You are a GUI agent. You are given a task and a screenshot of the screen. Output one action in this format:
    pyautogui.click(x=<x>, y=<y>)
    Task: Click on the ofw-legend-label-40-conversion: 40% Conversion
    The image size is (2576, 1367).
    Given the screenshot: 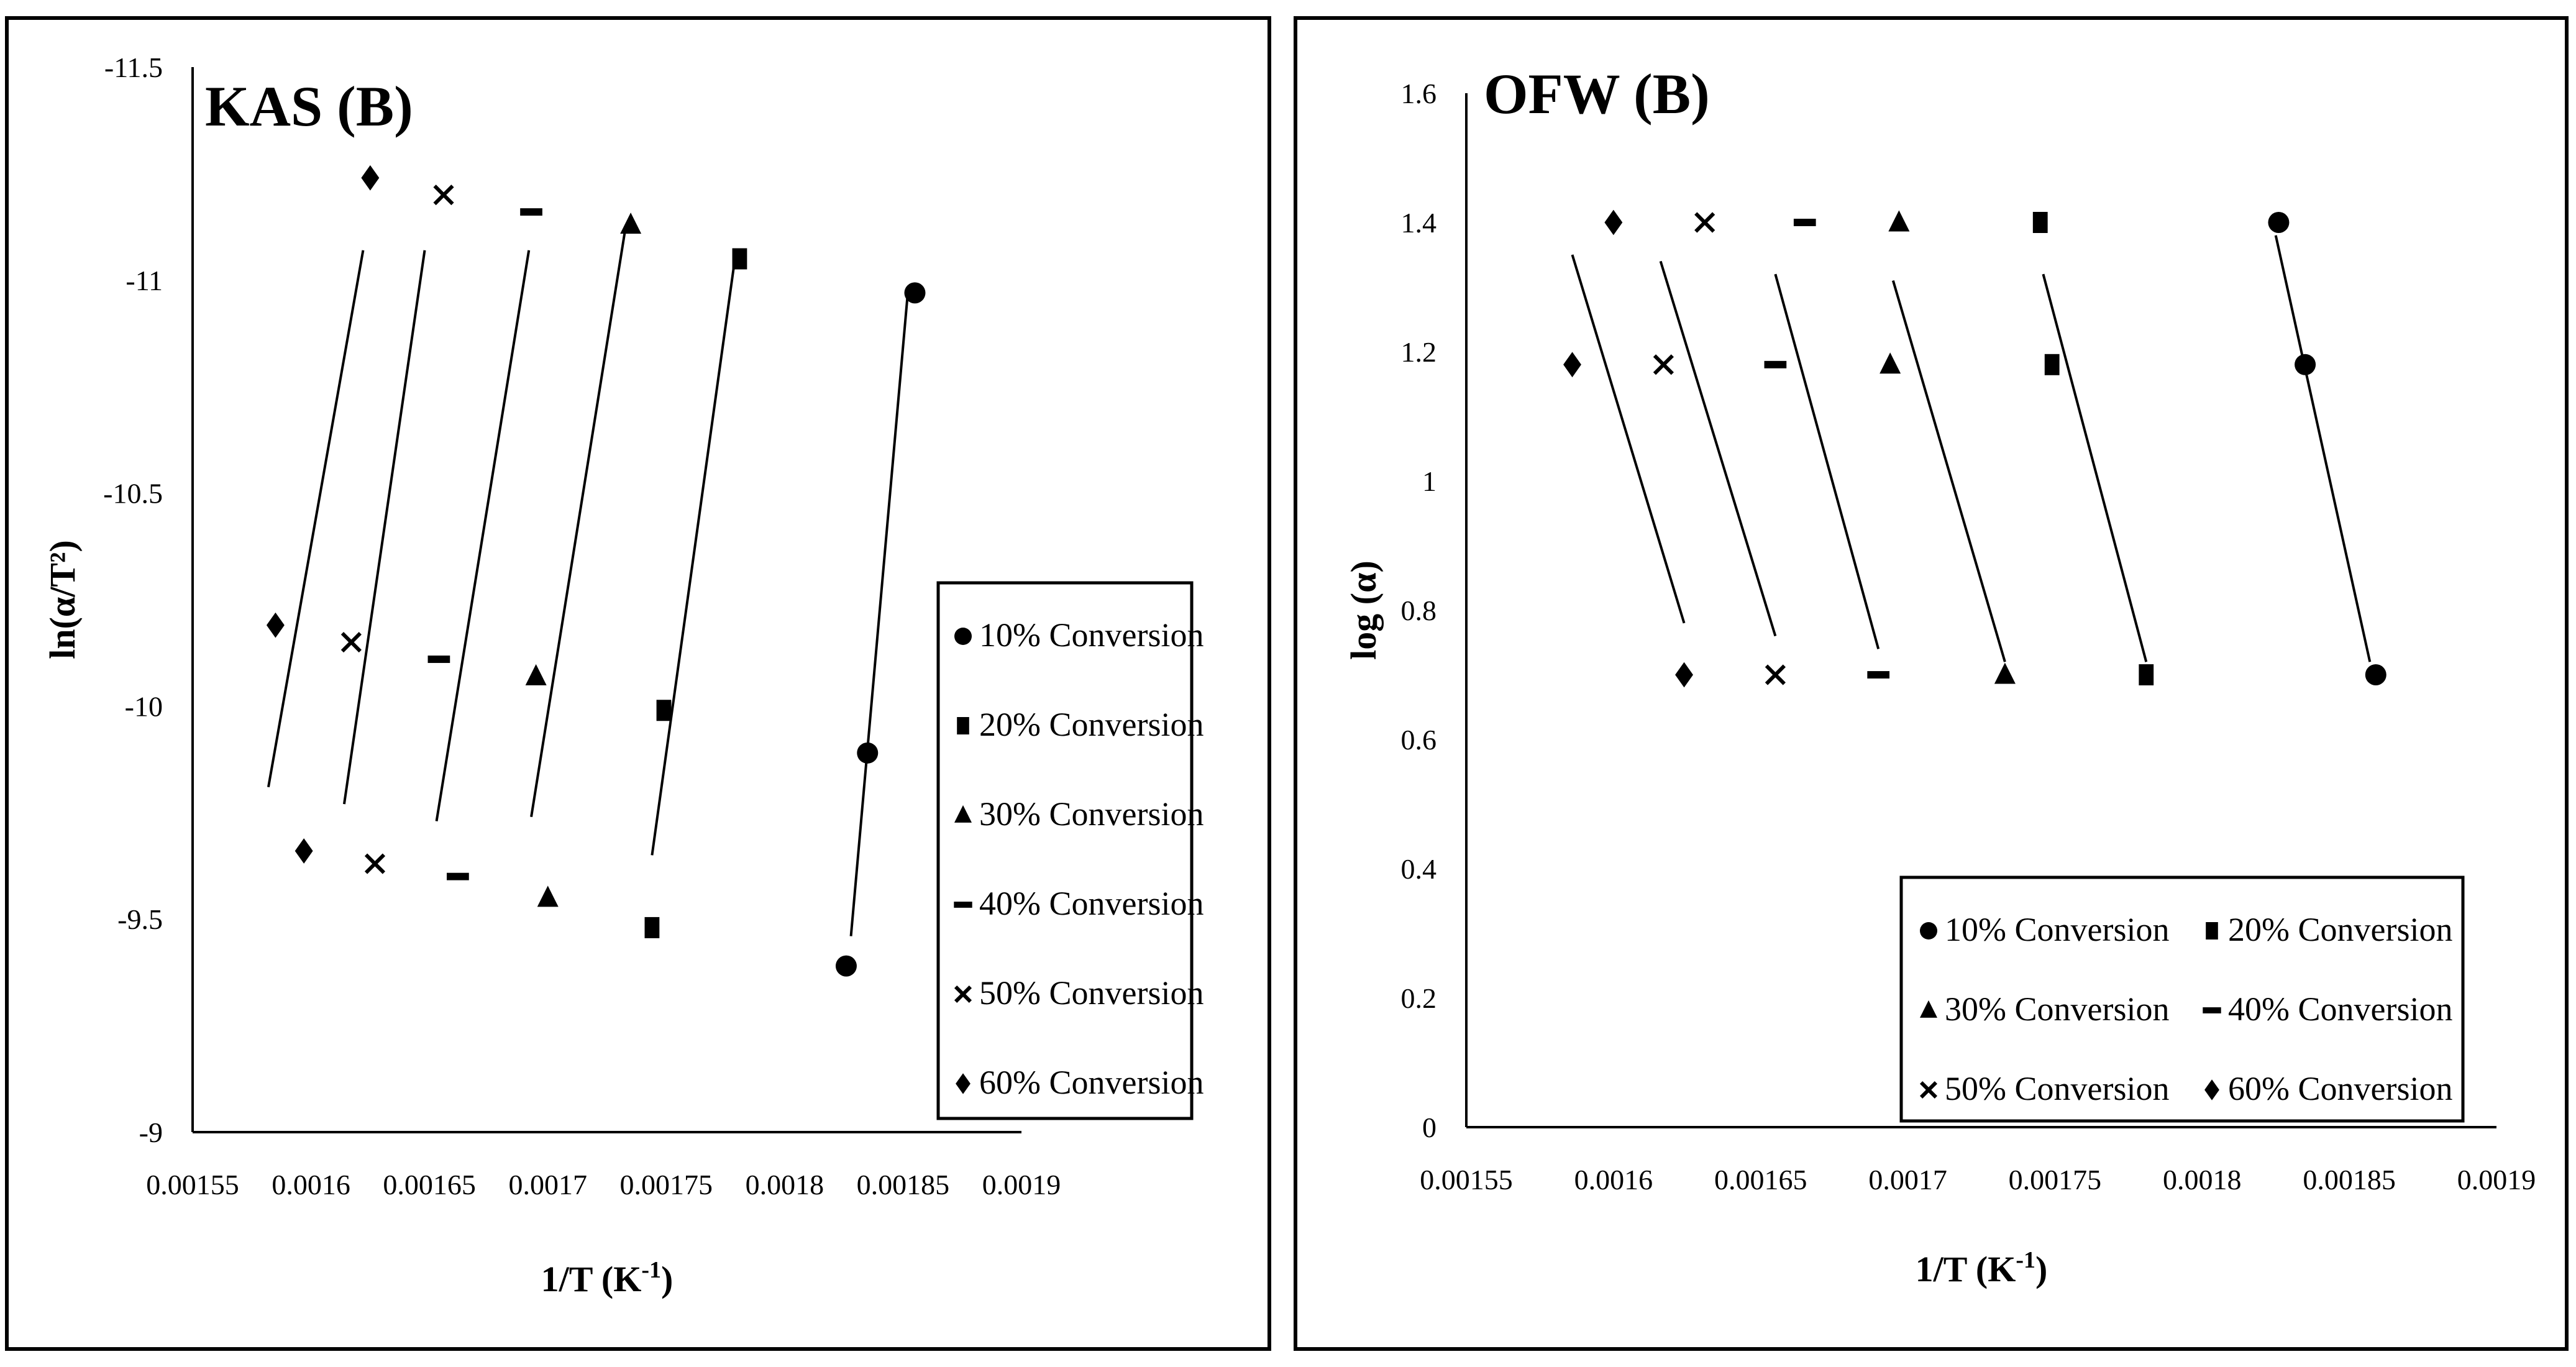 What is the action you would take?
    pyautogui.click(x=2340, y=1009)
    